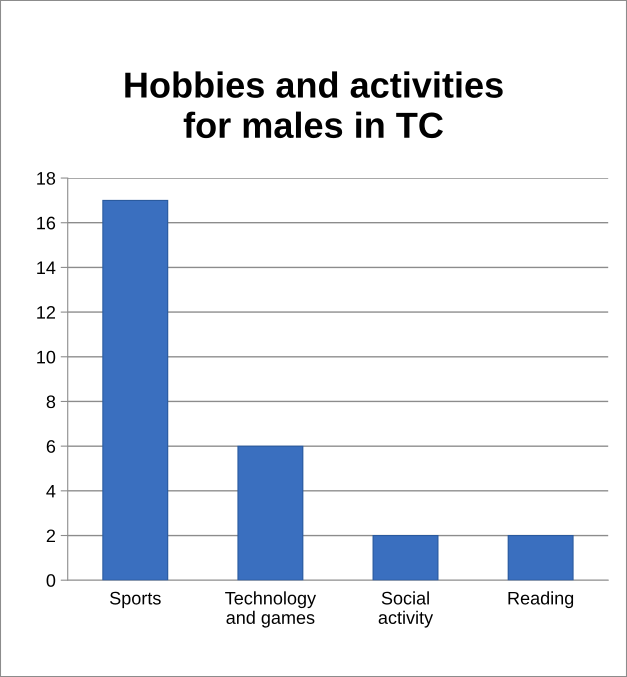 This screenshot has height=677, width=627. What do you see at coordinates (46, 178) in the screenshot?
I see `y-tick-label: 18` at bounding box center [46, 178].